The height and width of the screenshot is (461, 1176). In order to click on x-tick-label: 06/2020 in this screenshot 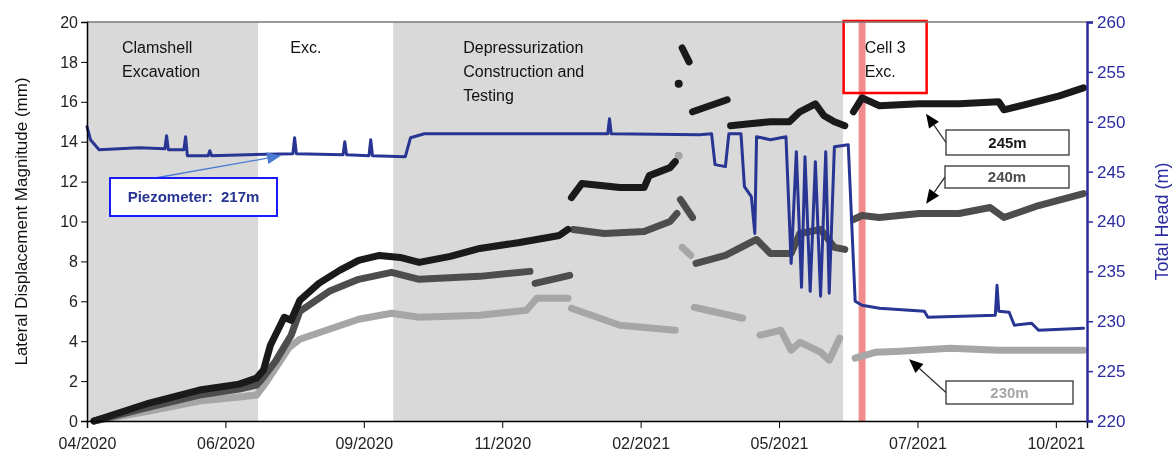, I will do `click(225, 443)`.